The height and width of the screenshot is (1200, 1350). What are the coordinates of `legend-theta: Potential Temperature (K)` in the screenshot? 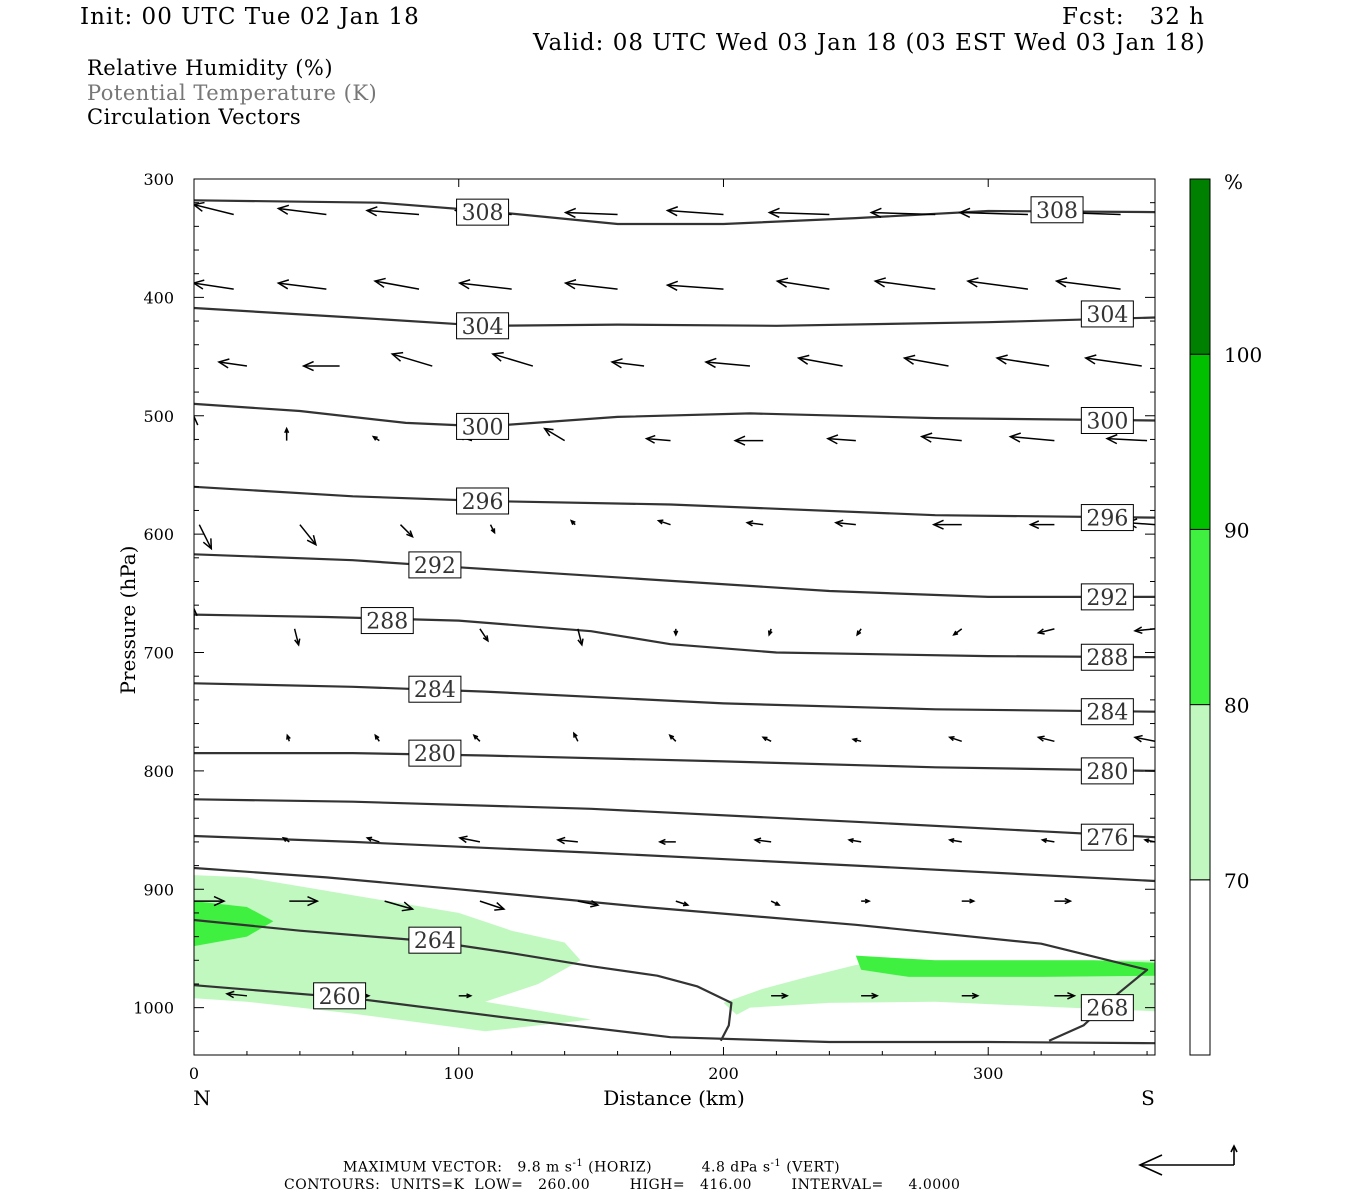 It's located at (232, 93).